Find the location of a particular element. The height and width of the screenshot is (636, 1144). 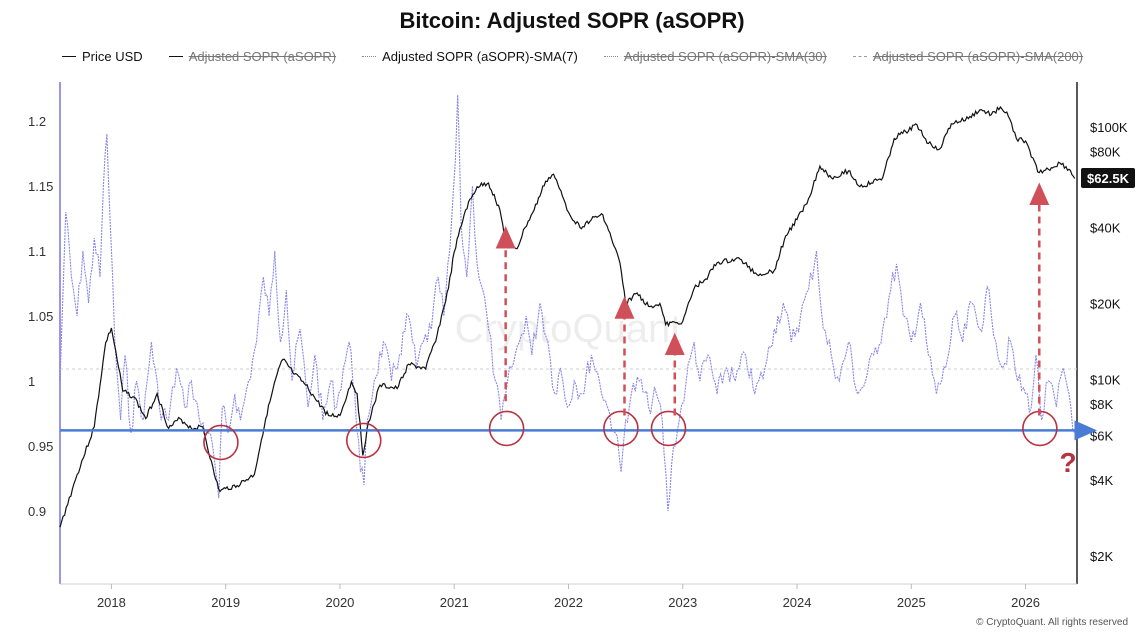

left-tick-label: 1.1 is located at coordinates (37, 251).